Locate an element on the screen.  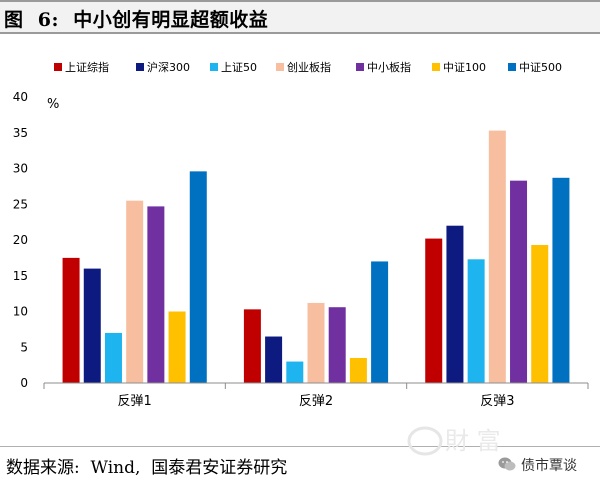
data-source-note: 数据来源: Wind, 国泰君安证券研究 is located at coordinates (147, 468).